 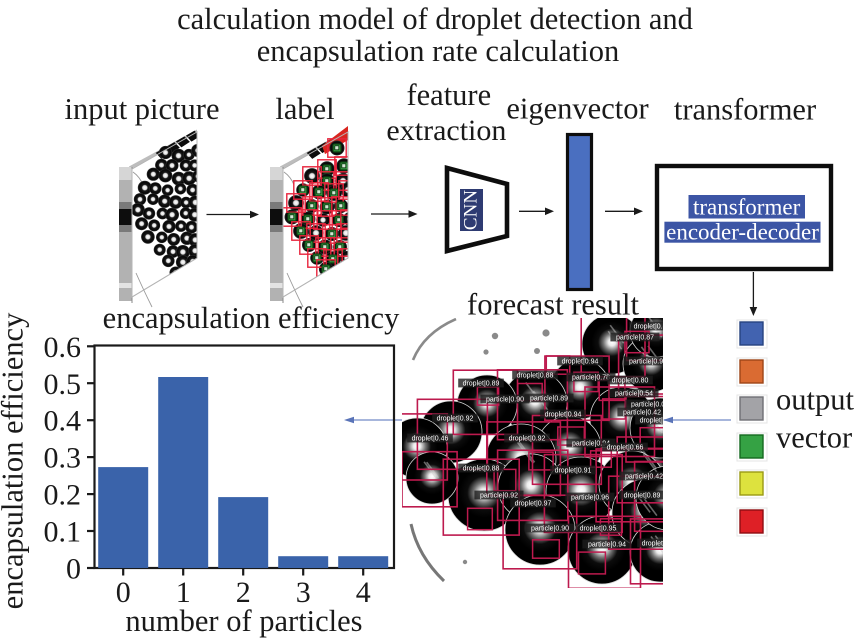 What do you see at coordinates (658, 421) in the screenshot?
I see `svg-text: droplet|0.34` at bounding box center [658, 421].